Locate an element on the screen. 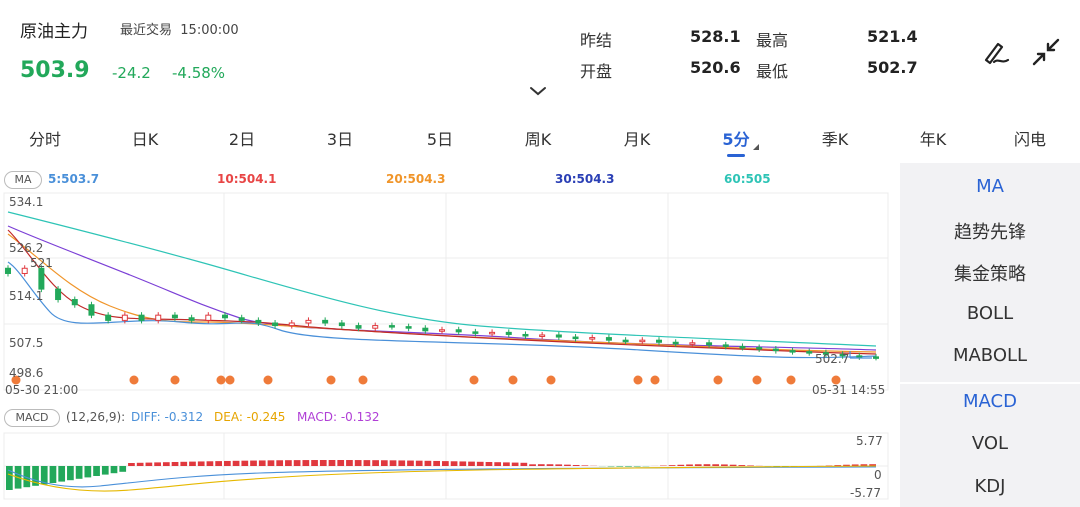 This screenshot has height=507, width=1080. low-marker-label: 502.7 is located at coordinates (832, 359).